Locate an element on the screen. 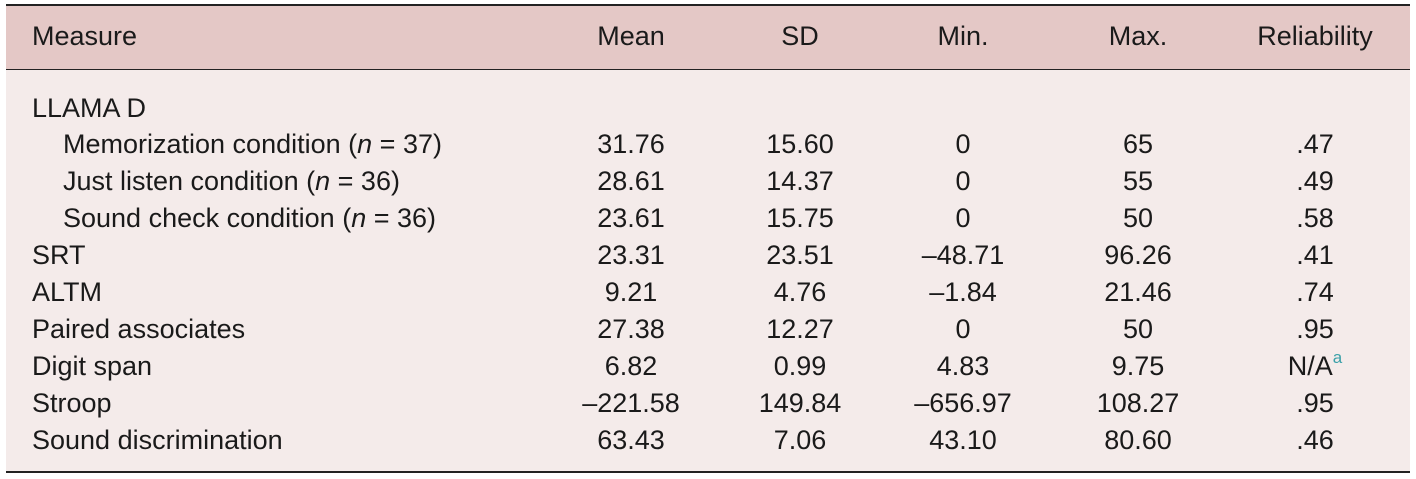 Image resolution: width=1416 pixels, height=479 pixels. cell-min: 4.83 is located at coordinates (963, 366).